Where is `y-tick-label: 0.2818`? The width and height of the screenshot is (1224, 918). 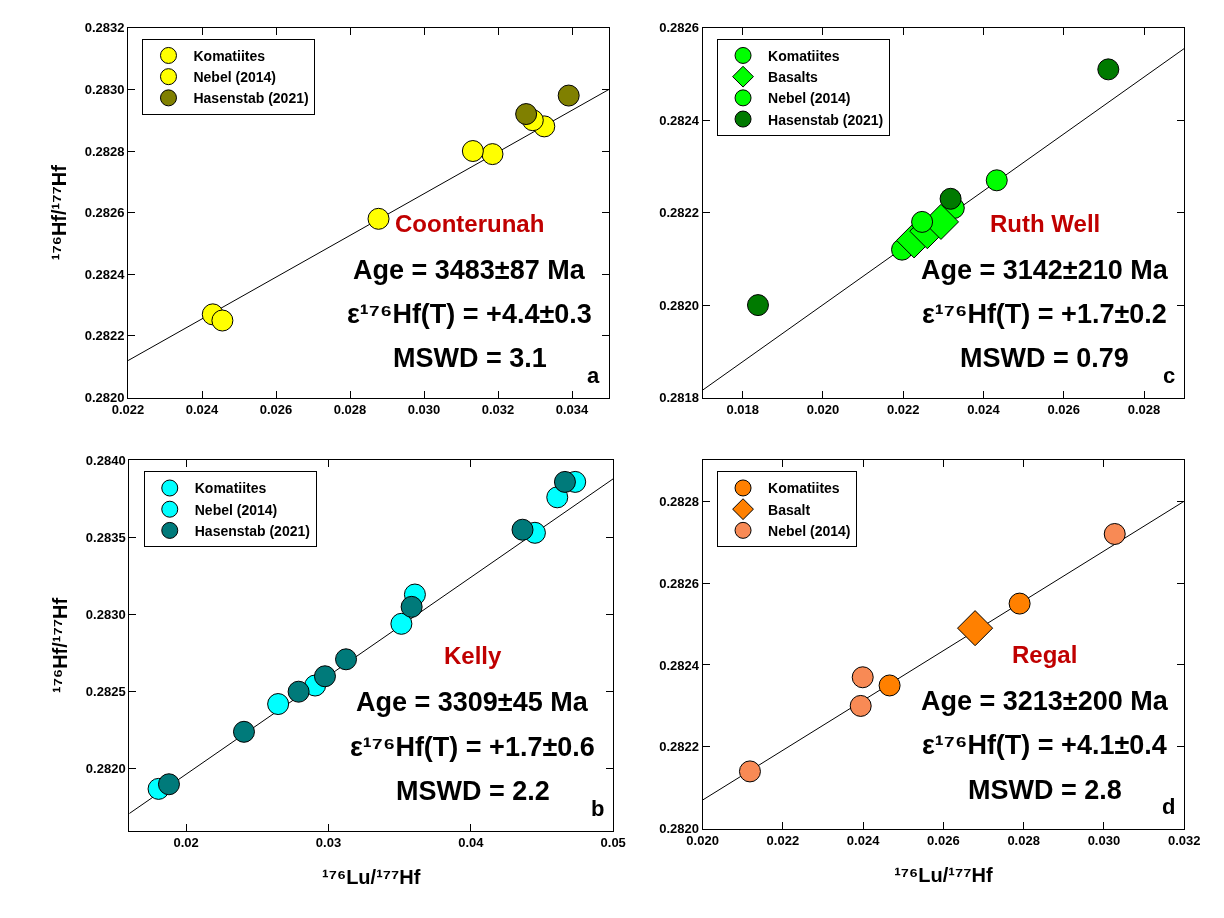
y-tick-label: 0.2818 is located at coordinates (679, 398).